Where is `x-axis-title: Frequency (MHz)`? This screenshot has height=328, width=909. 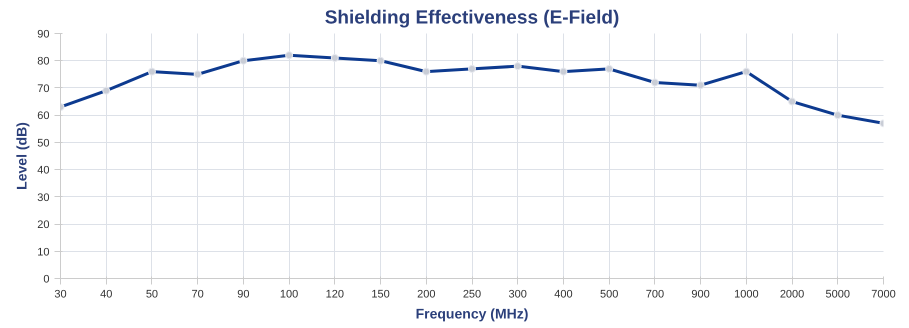 x-axis-title: Frequency (MHz) is located at coordinates (472, 314).